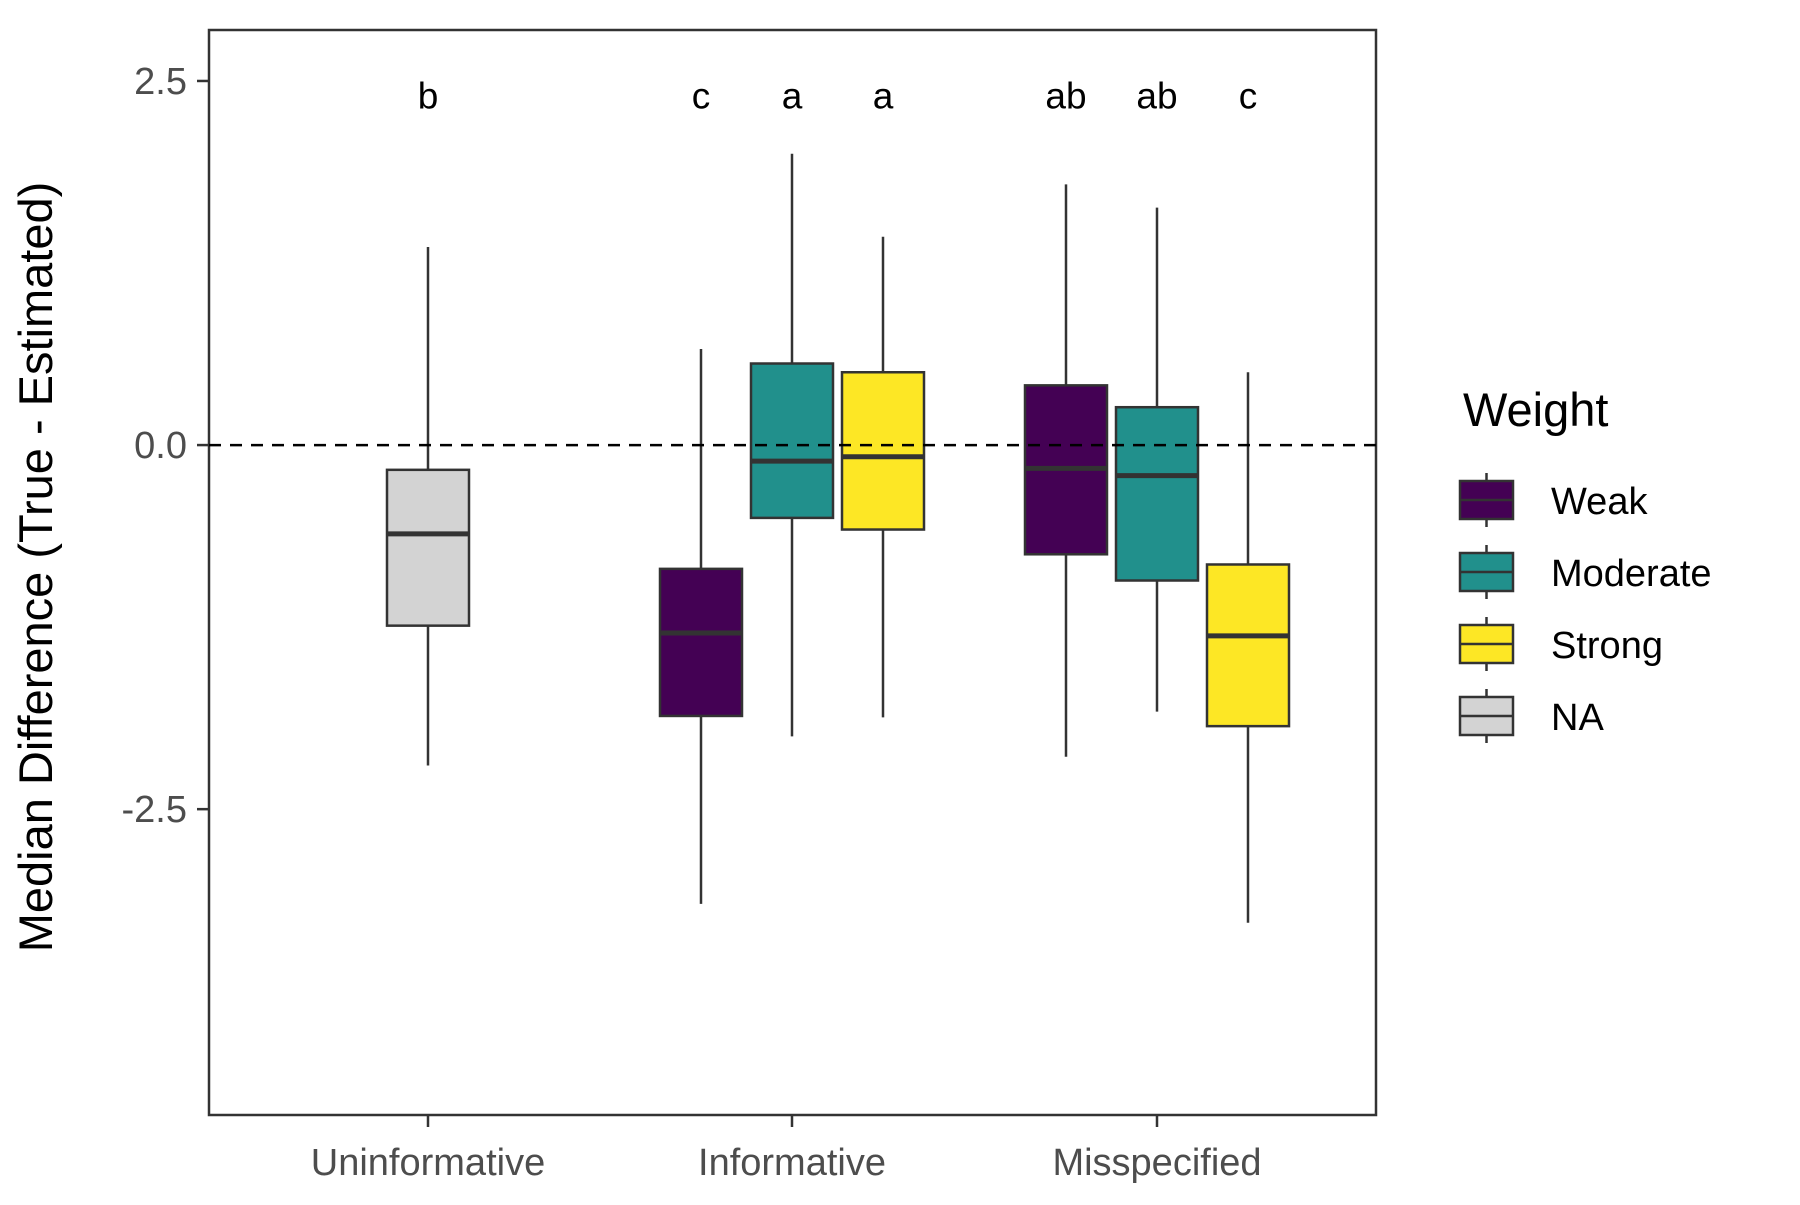 Image resolution: width=1800 pixels, height=1205 pixels. What do you see at coordinates (1607, 646) in the screenshot?
I see `legend-label: Strong` at bounding box center [1607, 646].